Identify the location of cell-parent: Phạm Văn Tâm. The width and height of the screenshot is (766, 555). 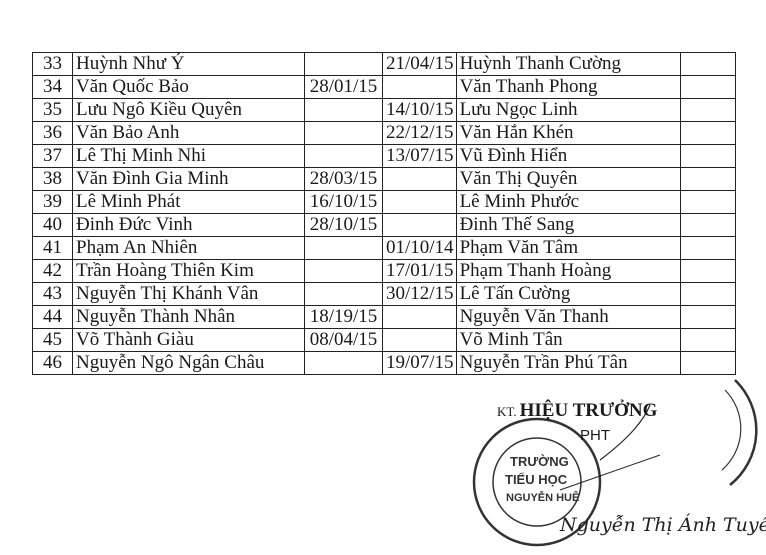
(568, 248).